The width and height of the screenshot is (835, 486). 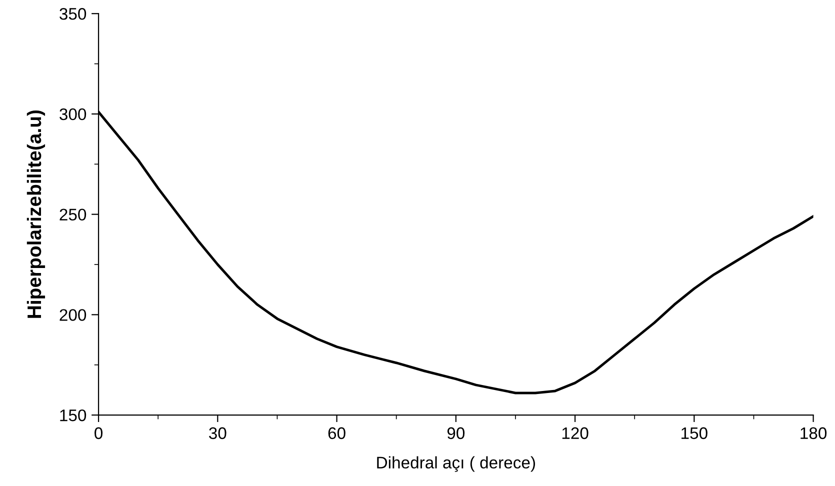 What do you see at coordinates (456, 464) in the screenshot?
I see `x-axis-title: Dihedral açı ( derece)` at bounding box center [456, 464].